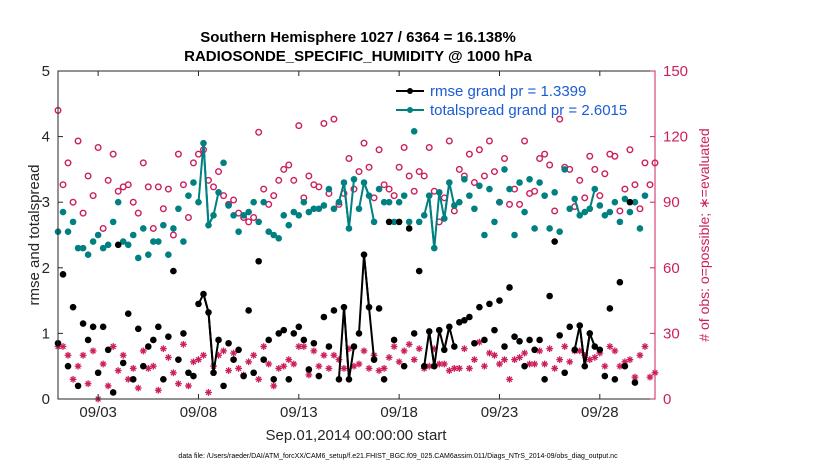 The image size is (830, 470). I want to click on y-left-tick-label: 0, so click(46, 399).